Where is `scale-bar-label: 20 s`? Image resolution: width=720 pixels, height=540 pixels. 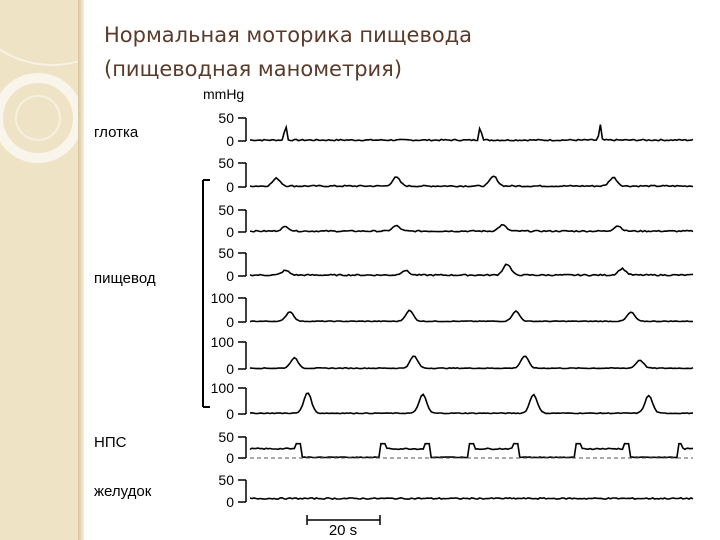 scale-bar-label: 20 s is located at coordinates (343, 530).